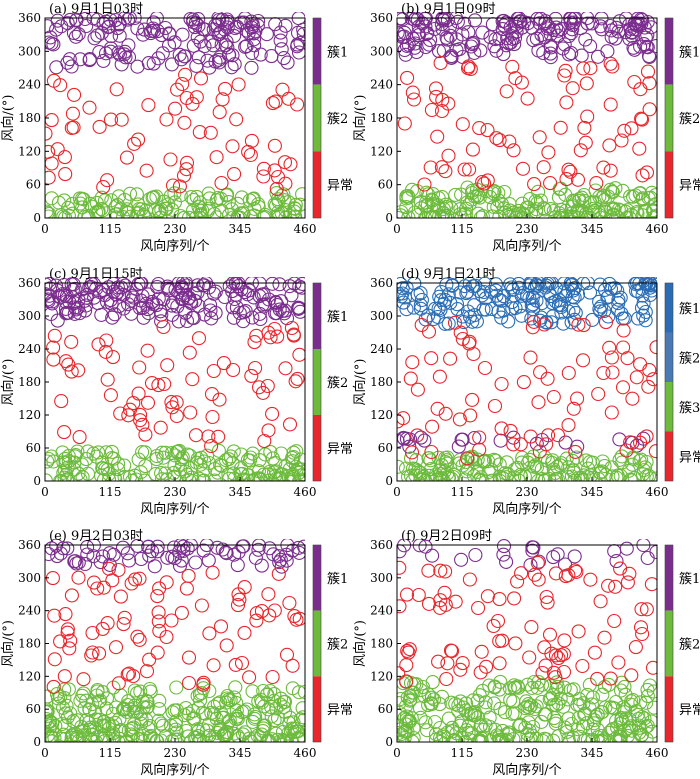  Describe the element at coordinates (8, 643) in the screenshot. I see `y-axis-label: 风向/(°)` at that location.